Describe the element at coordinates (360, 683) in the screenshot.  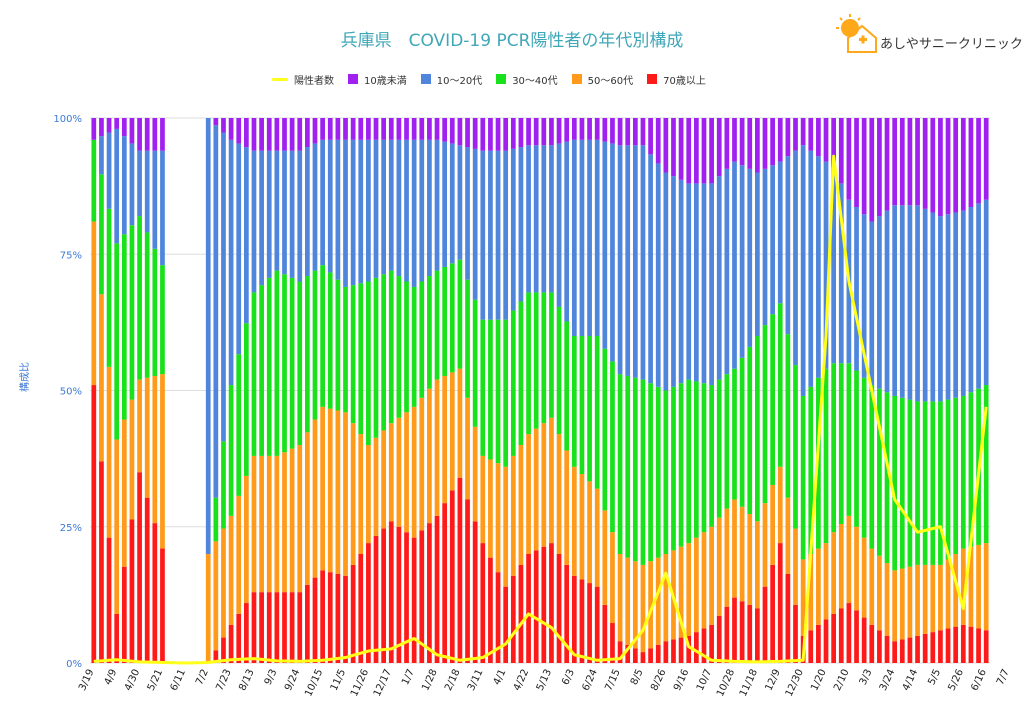
I see `x-tick-label: 11/26` at that location.